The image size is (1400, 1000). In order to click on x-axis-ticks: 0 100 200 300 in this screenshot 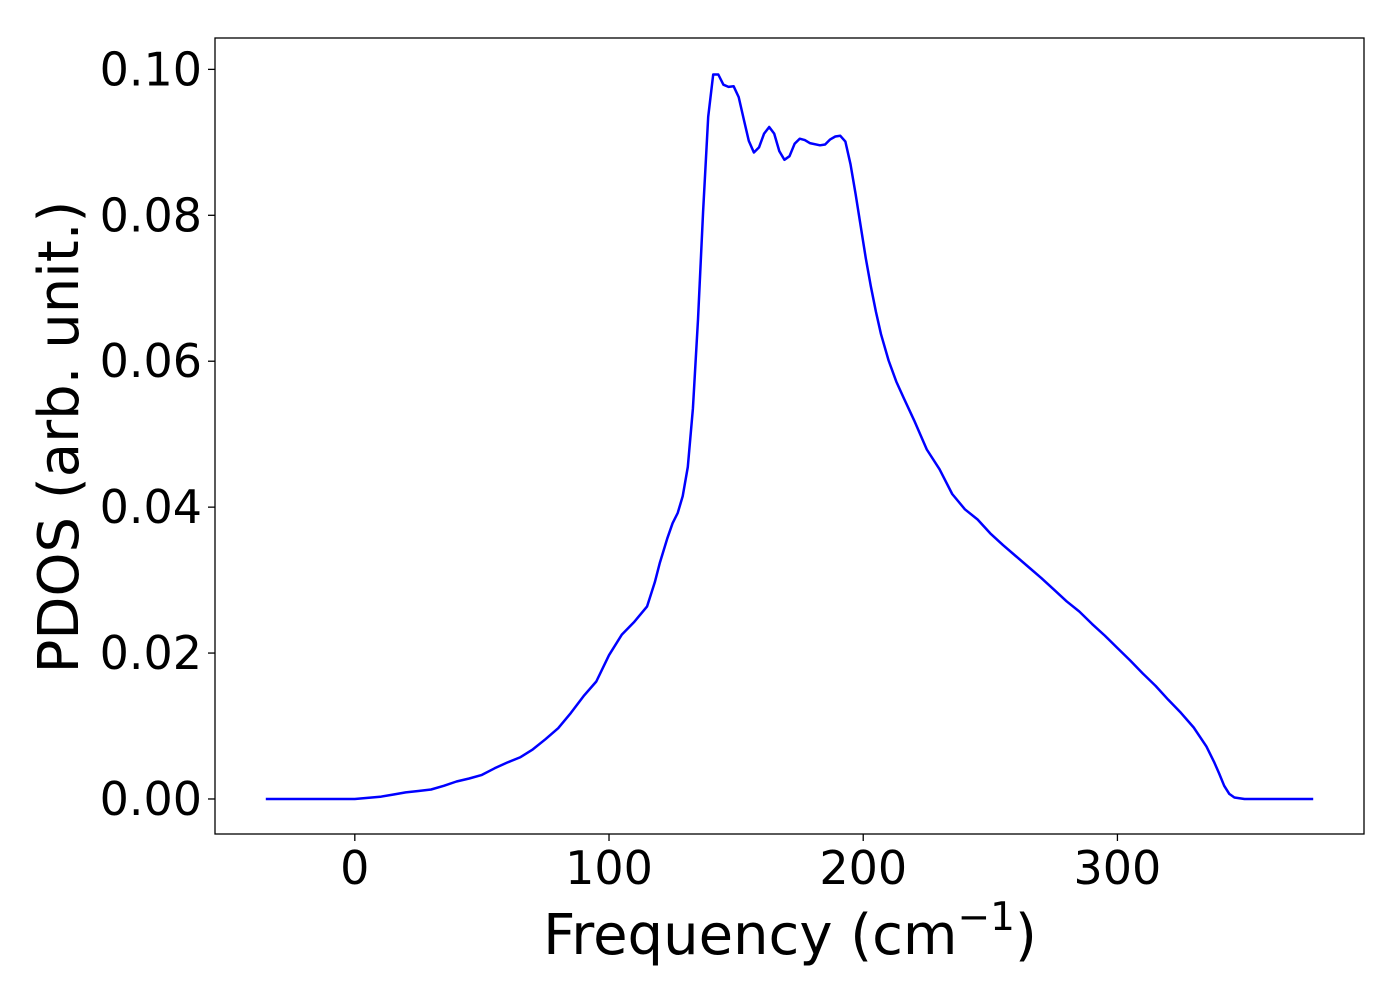, I will do `click(750, 864)`.